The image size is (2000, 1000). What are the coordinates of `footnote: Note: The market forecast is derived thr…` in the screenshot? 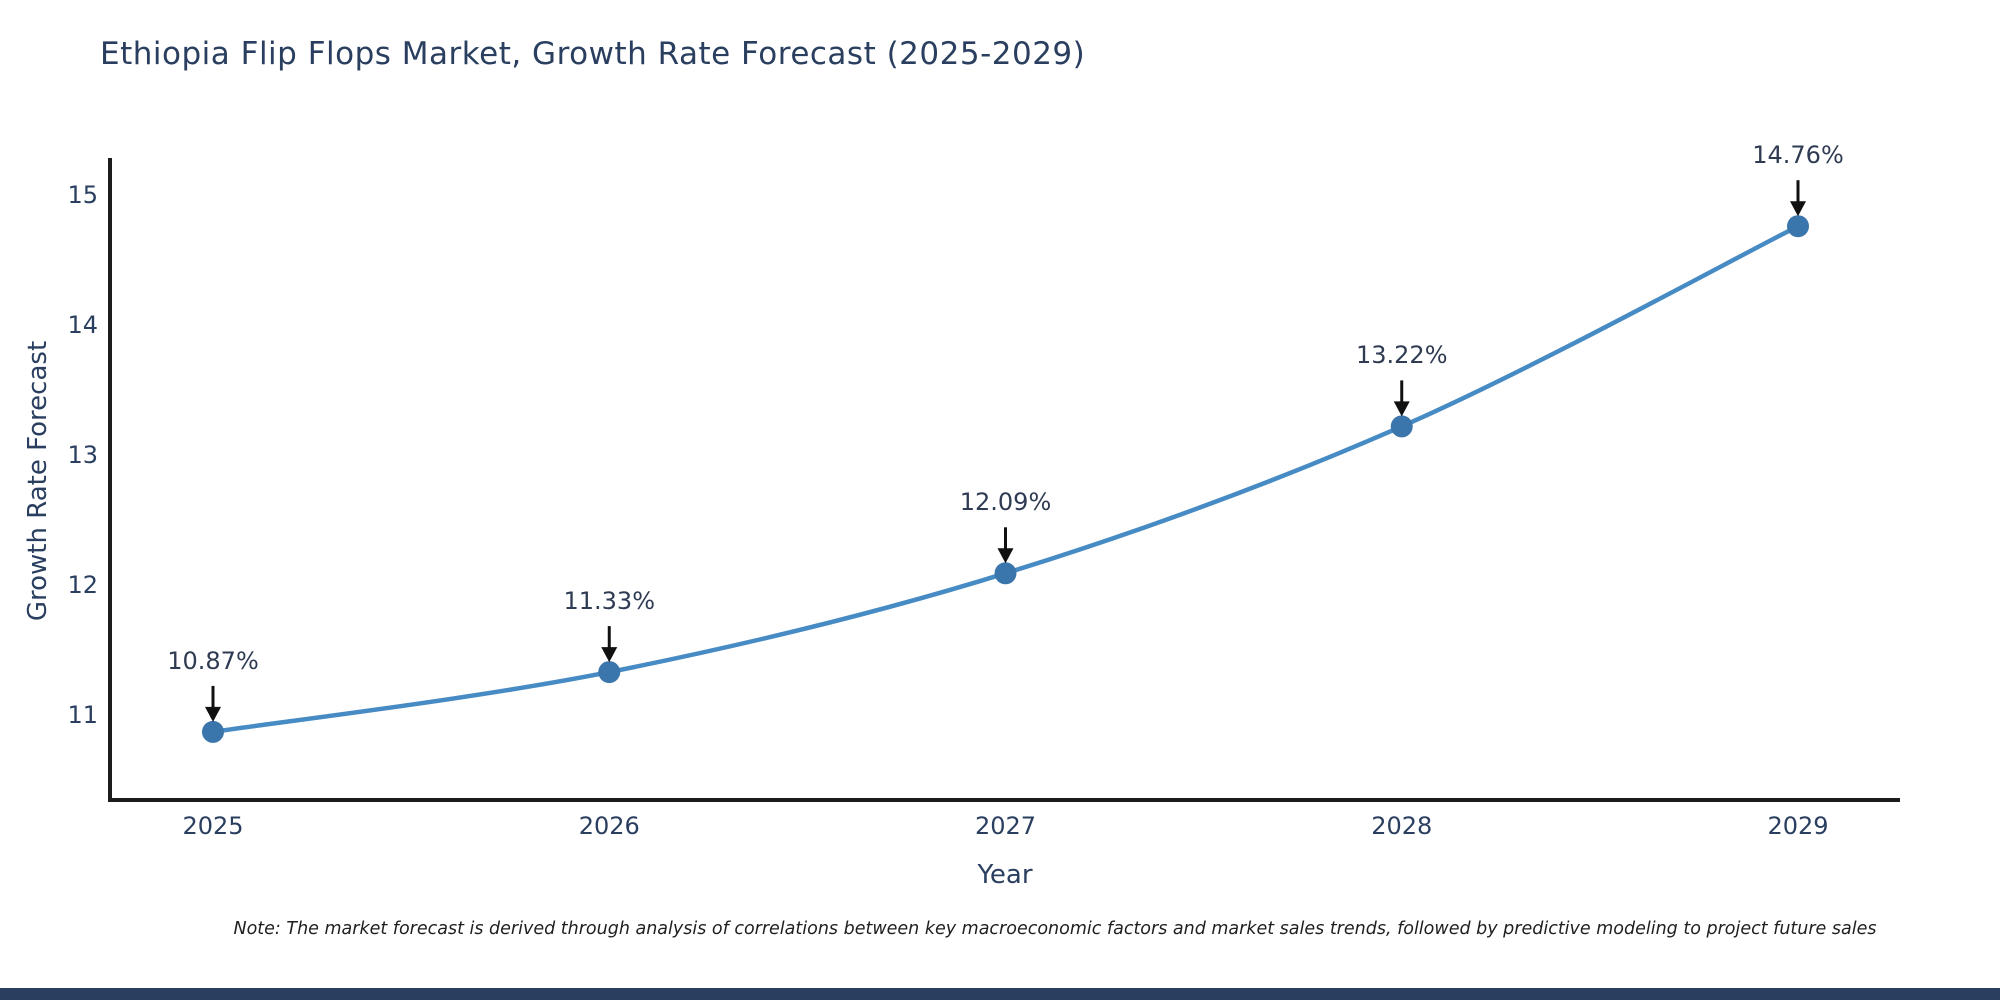 It's located at (1055, 929).